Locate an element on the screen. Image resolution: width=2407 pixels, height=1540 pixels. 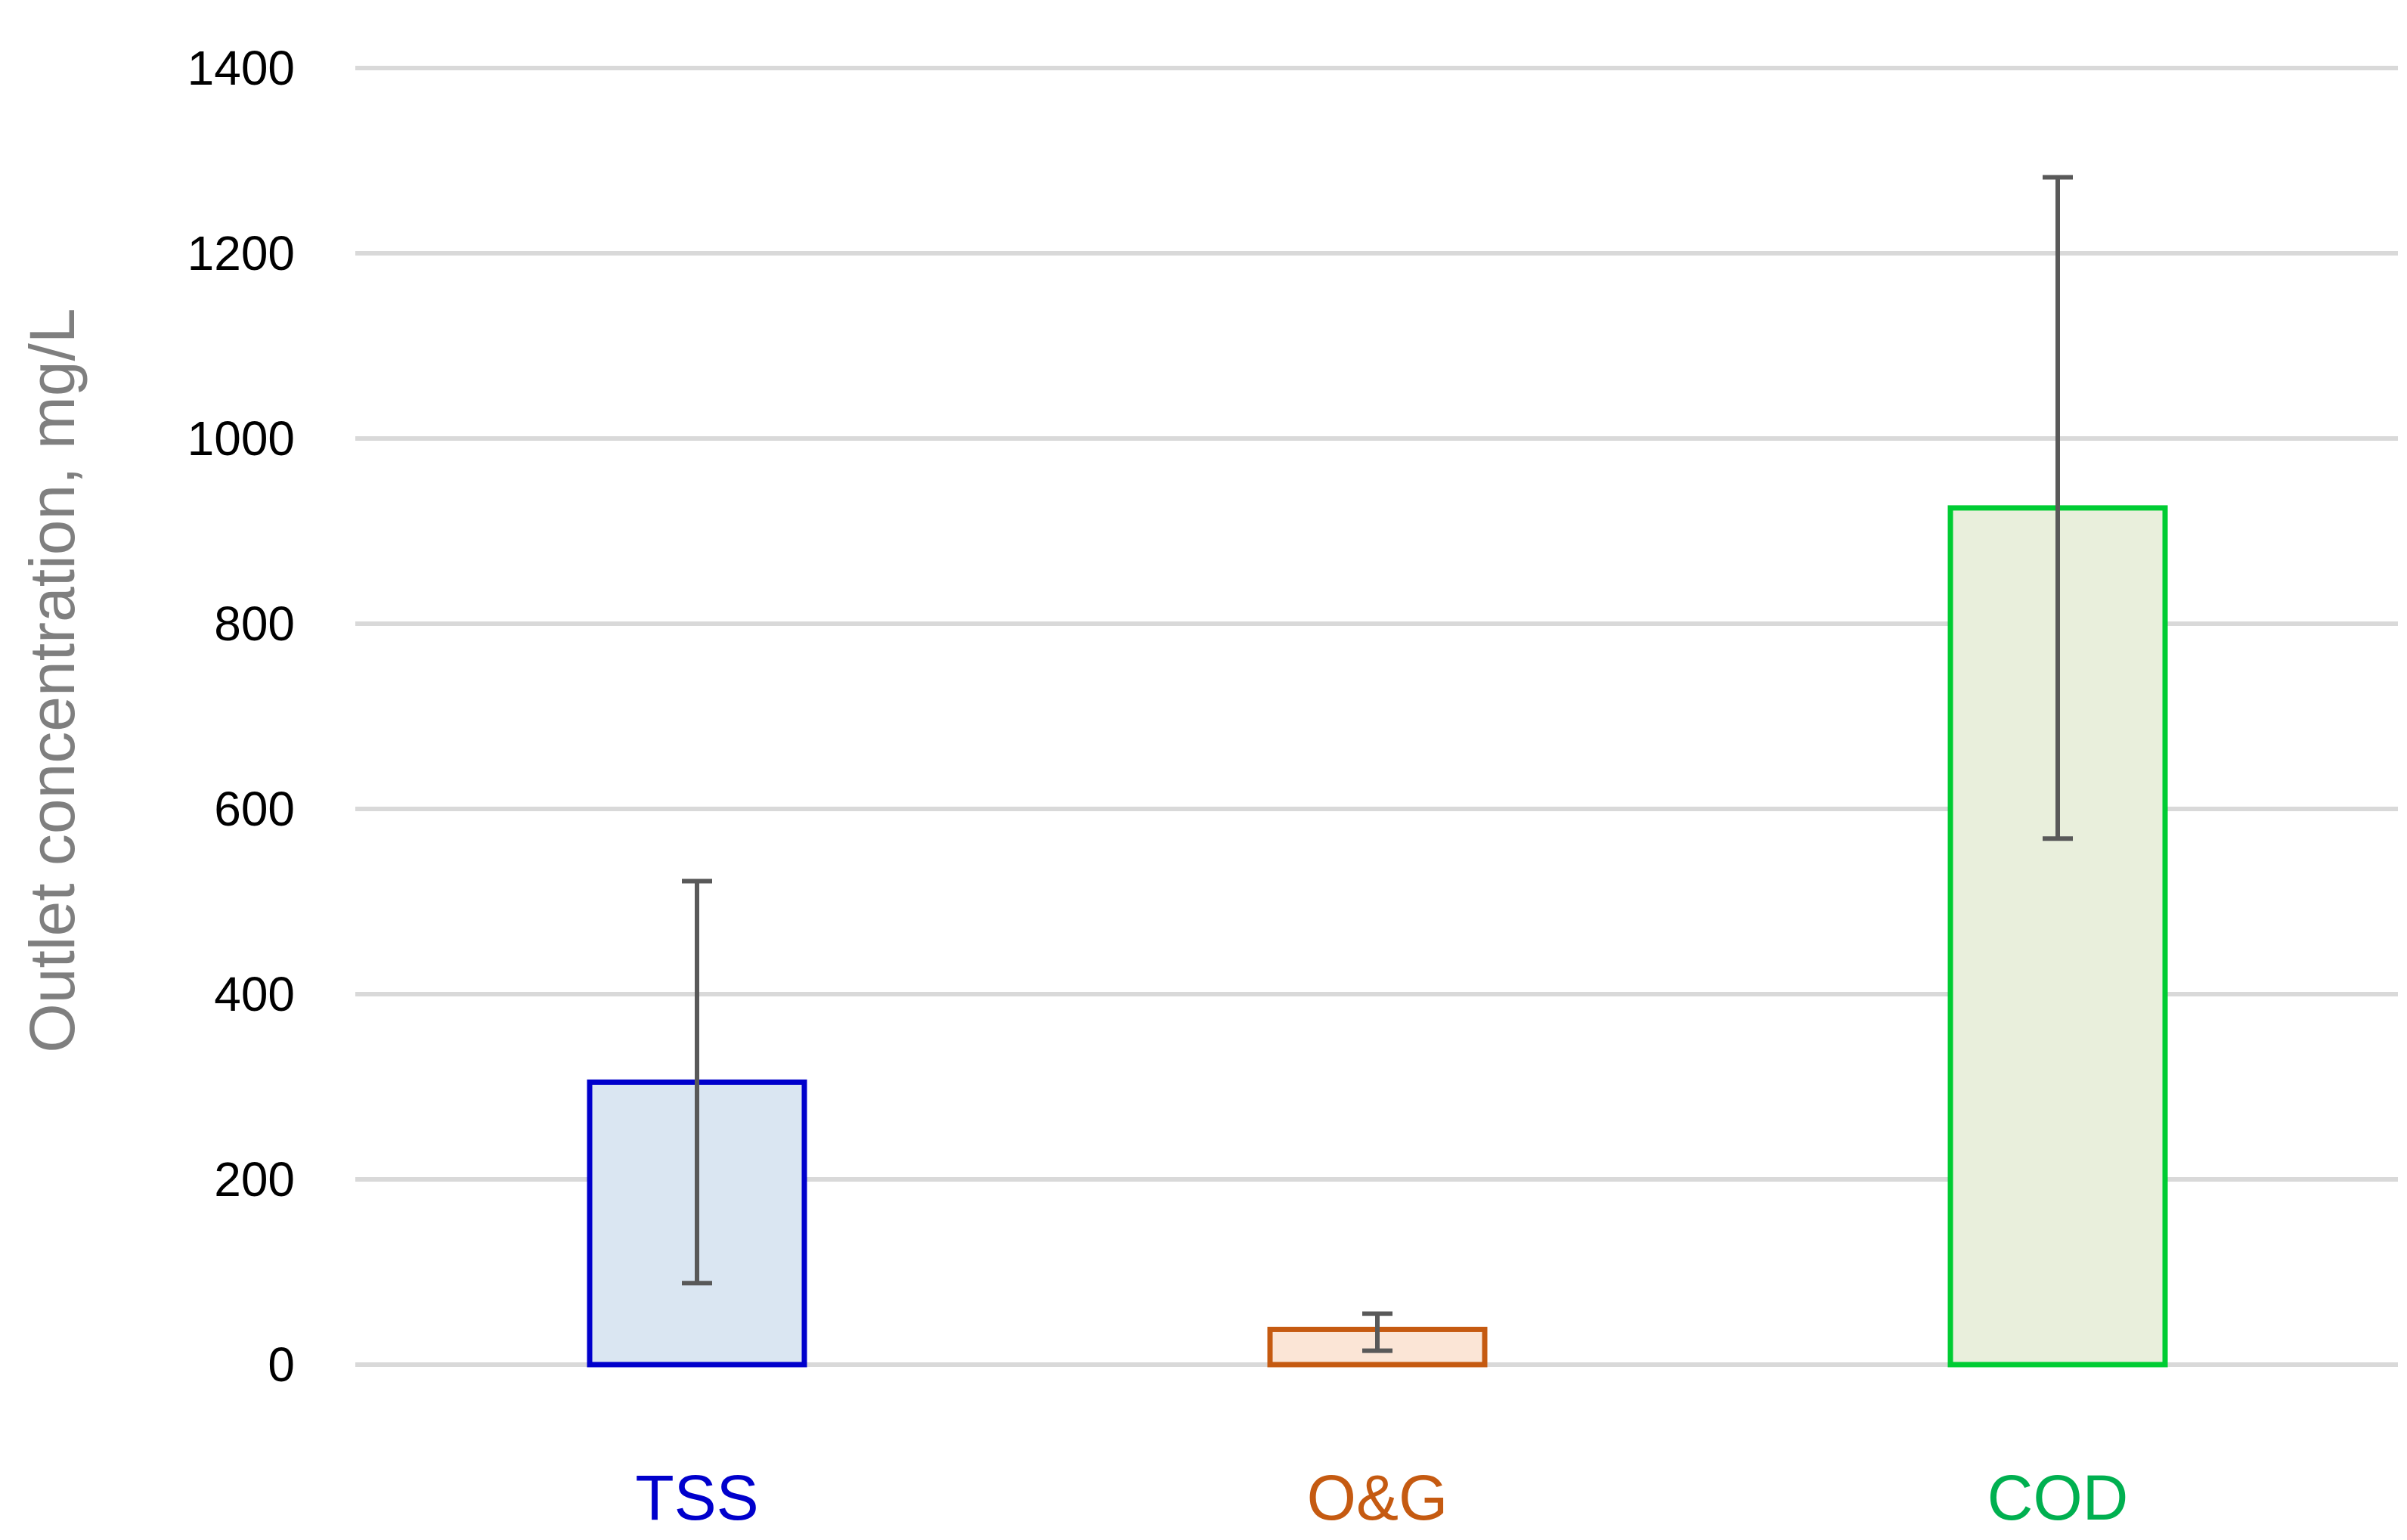
y-tick-label: 600 is located at coordinates (255, 809).